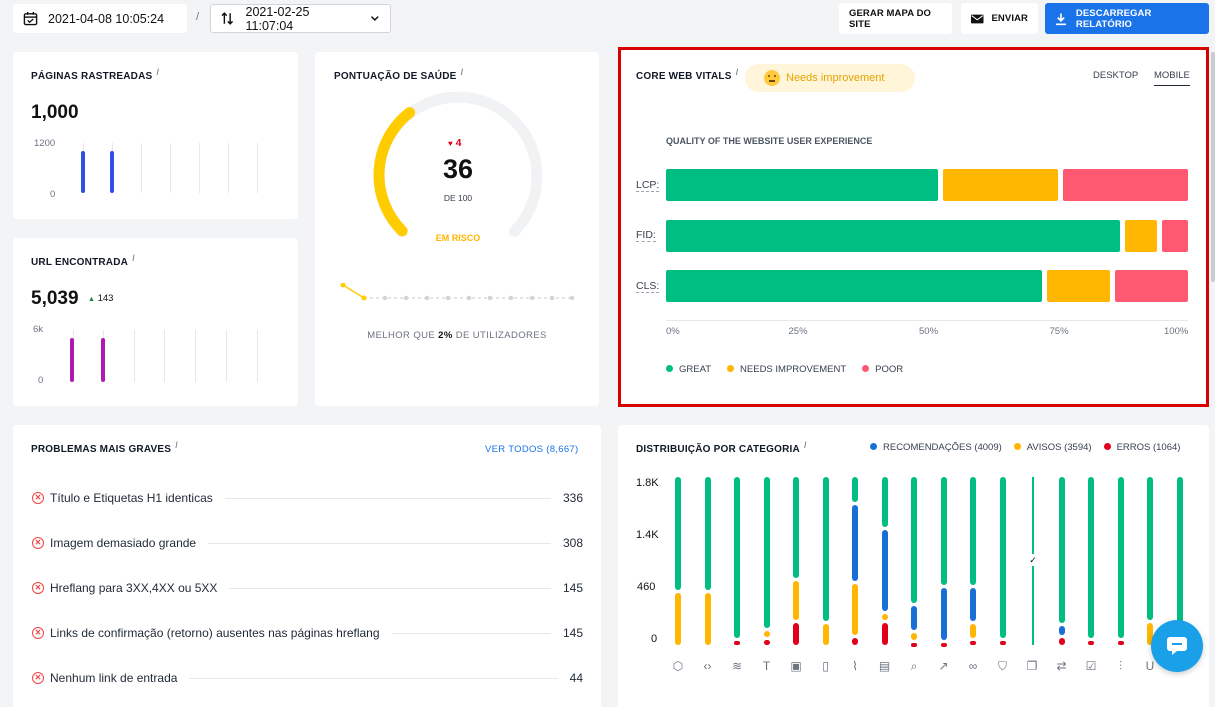 The width and height of the screenshot is (1215, 707). Describe the element at coordinates (576, 678) in the screenshot. I see `issue-count: 44` at that location.